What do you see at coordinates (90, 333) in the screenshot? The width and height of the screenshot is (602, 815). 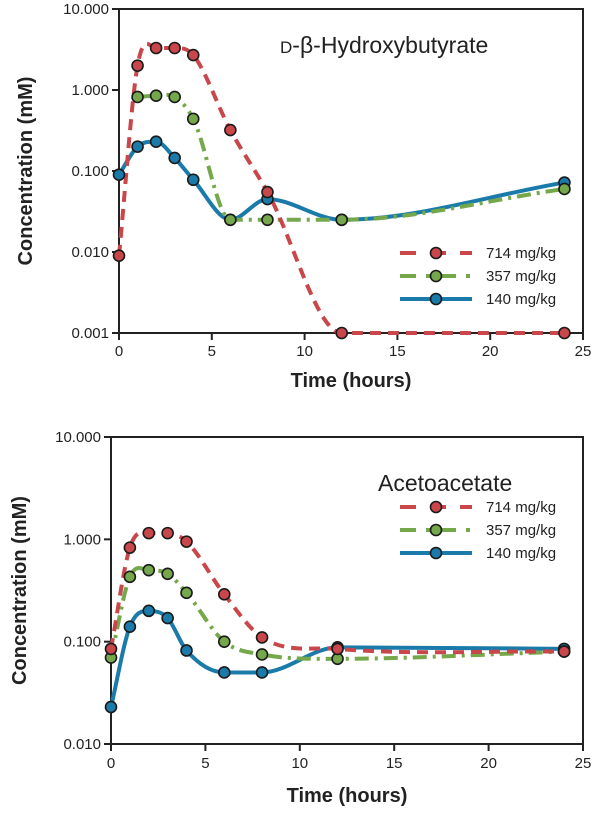 I see `y-tick-label: 0.001` at bounding box center [90, 333].